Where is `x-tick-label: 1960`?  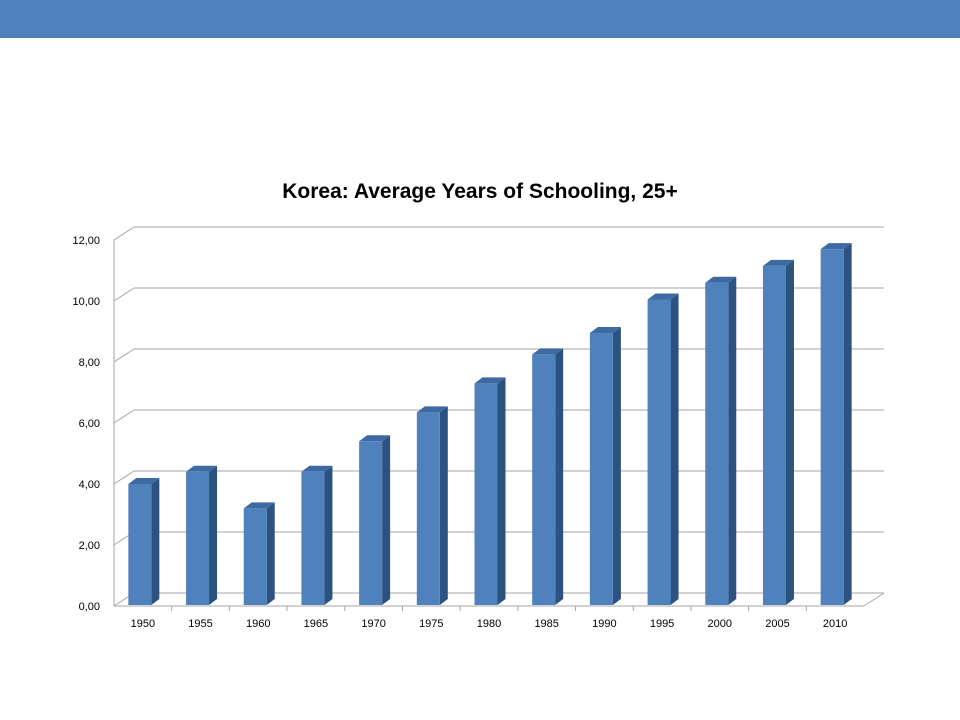 x-tick-label: 1960 is located at coordinates (258, 624).